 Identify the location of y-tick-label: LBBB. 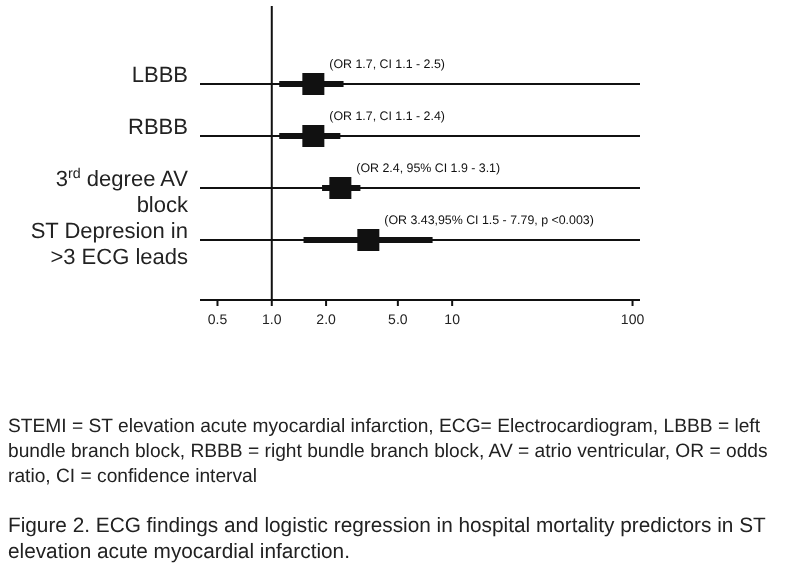
(159, 76).